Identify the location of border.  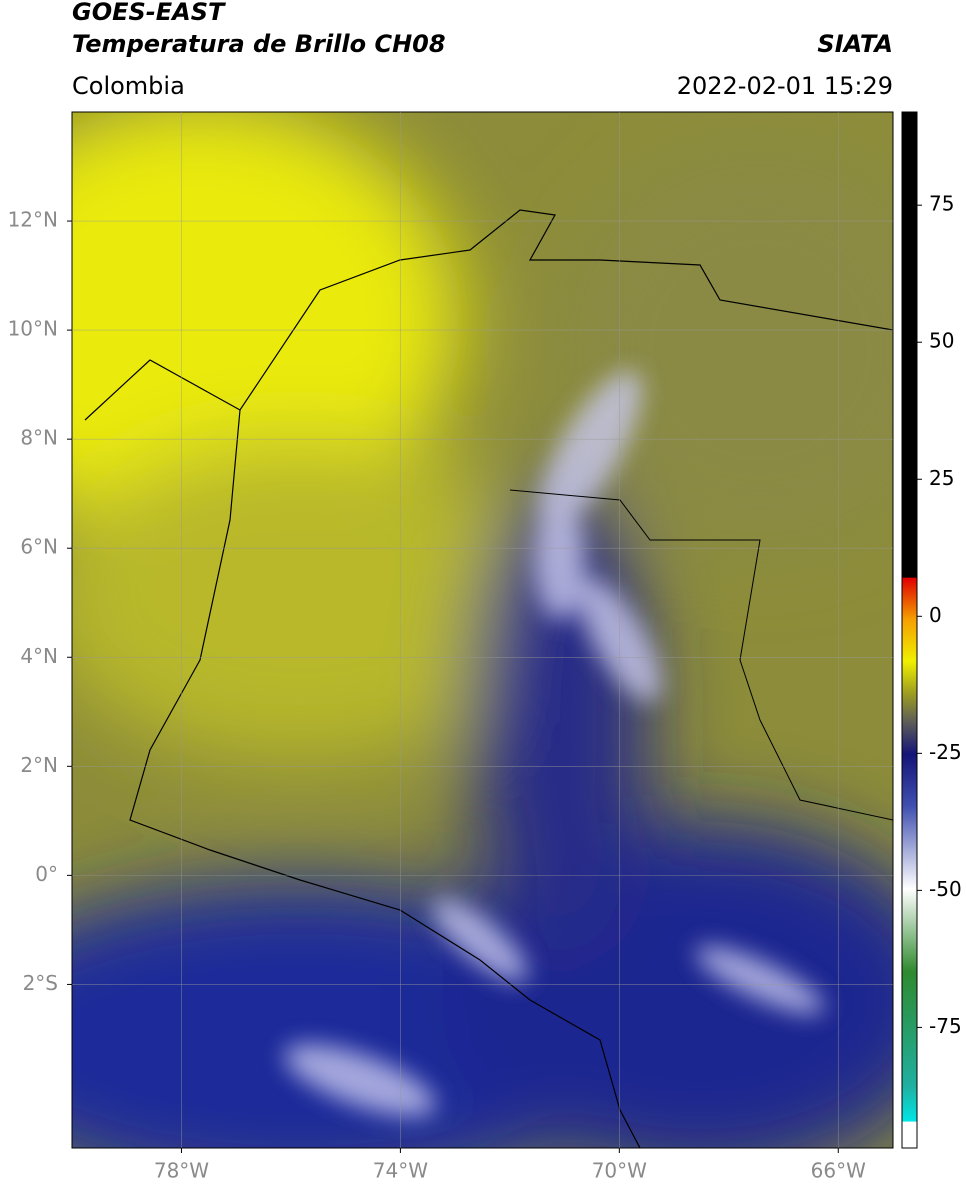
(701, 655).